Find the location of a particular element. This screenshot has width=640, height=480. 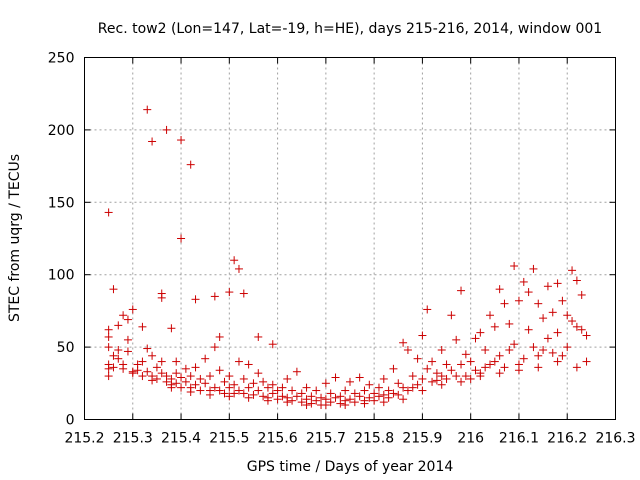

x-tick-label: 215.2 is located at coordinates (84, 439).